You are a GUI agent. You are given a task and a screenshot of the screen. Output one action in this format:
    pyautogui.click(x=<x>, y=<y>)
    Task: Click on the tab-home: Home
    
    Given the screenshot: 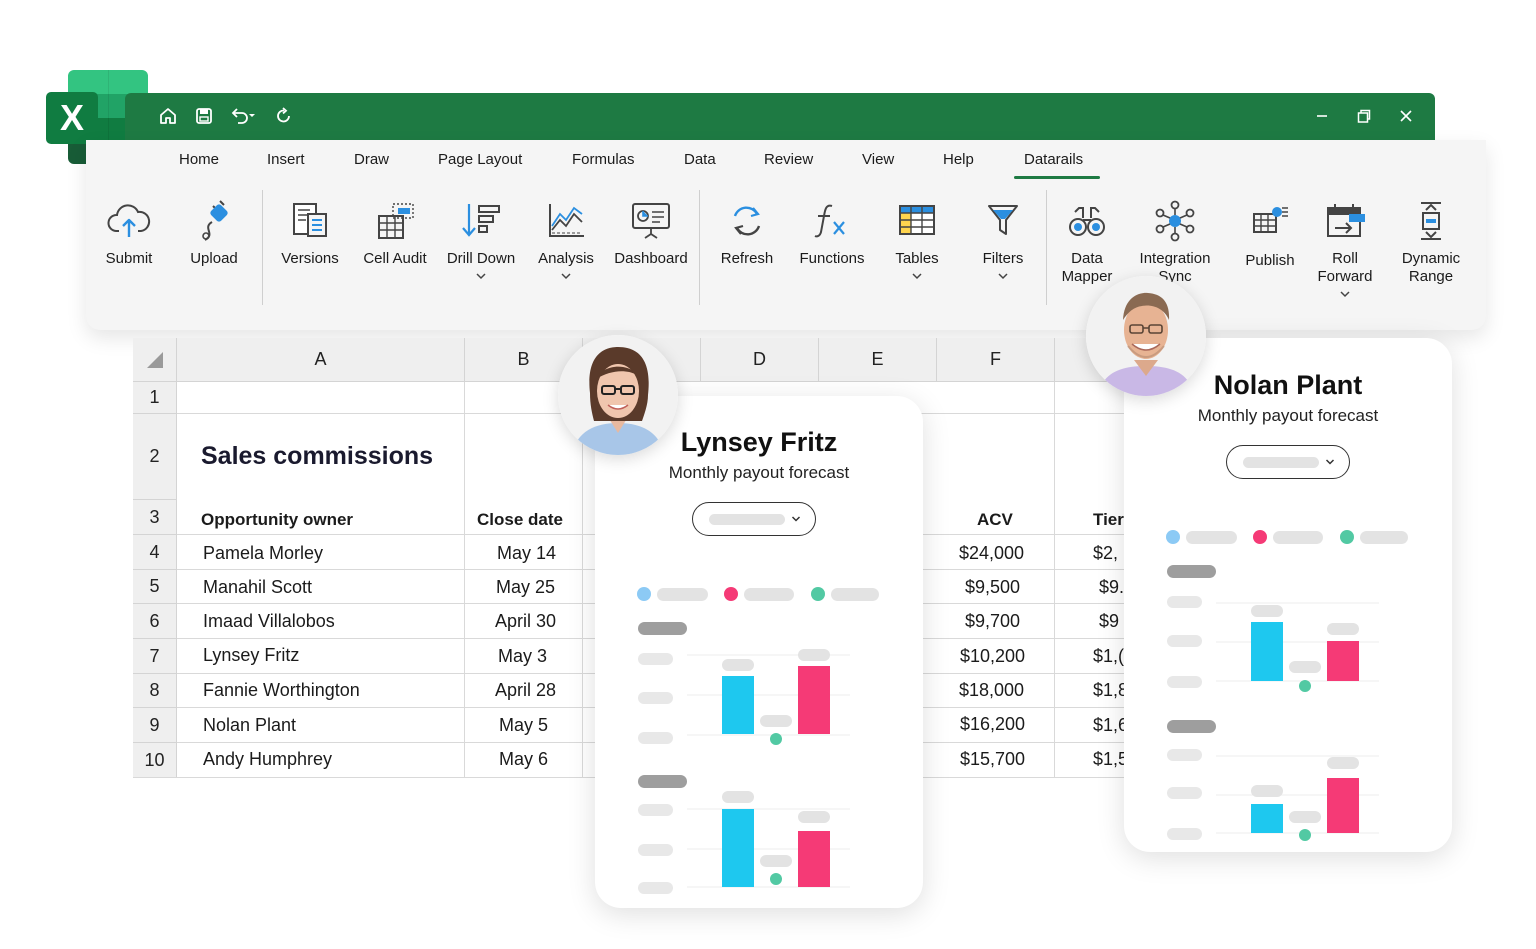 What is the action you would take?
    pyautogui.click(x=199, y=159)
    